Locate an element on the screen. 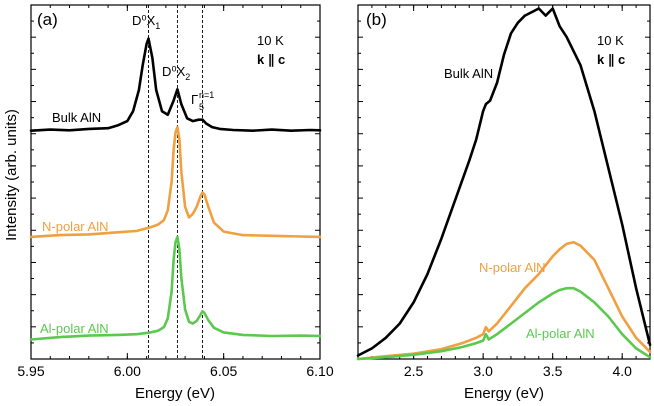  panel-a-reference-lines is located at coordinates (175, 182).